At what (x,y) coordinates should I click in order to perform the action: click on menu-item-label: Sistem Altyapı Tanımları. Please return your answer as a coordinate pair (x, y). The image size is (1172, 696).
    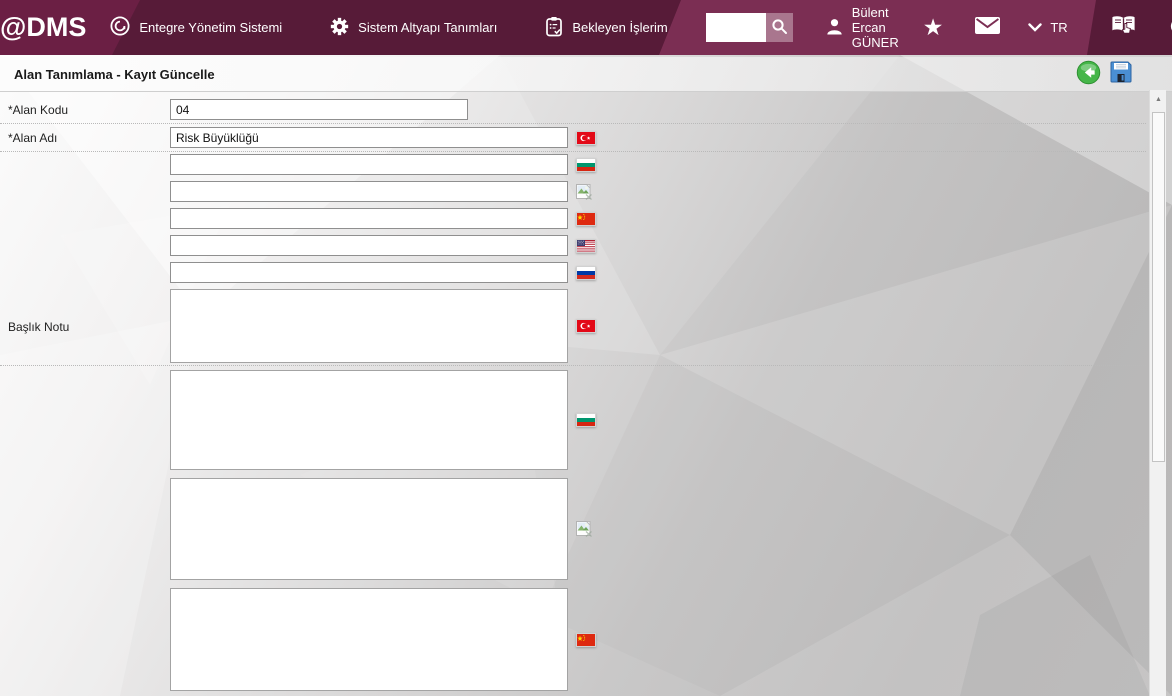
    Looking at the image, I should click on (428, 27).